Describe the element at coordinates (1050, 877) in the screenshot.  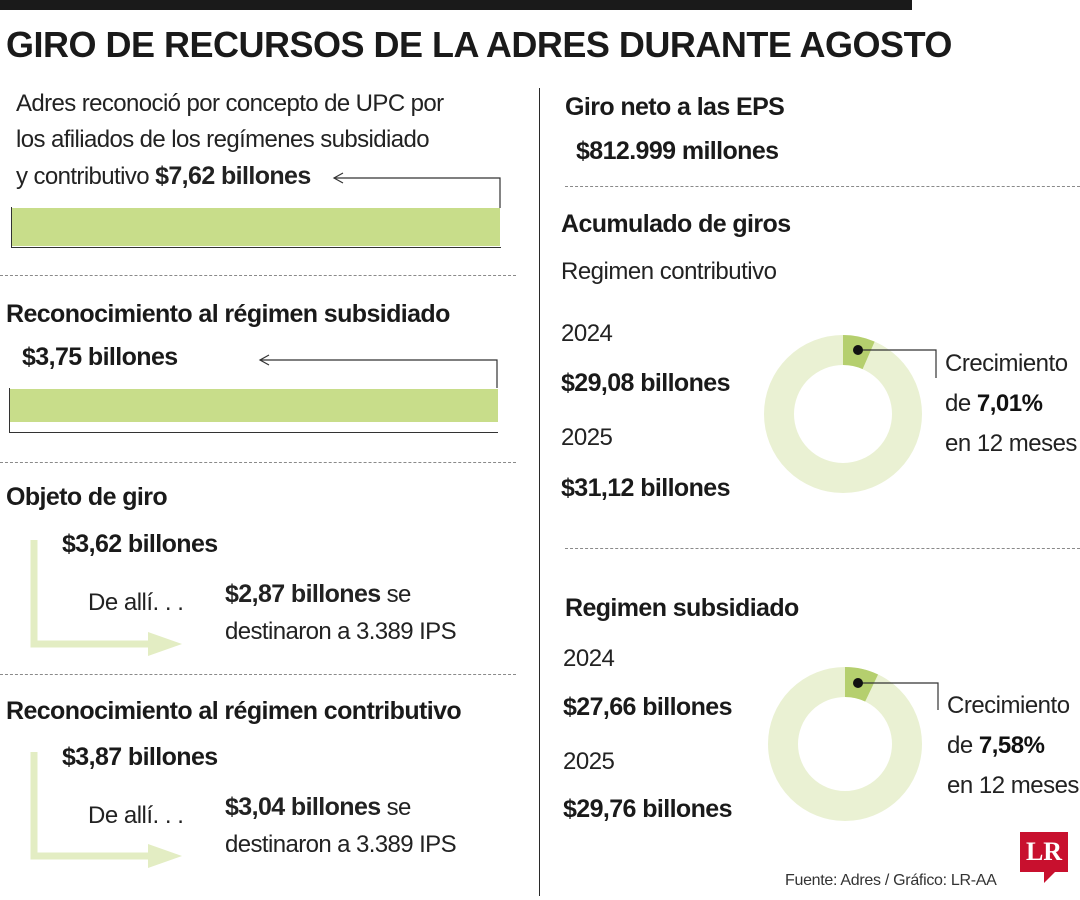
I see `lr-logo-tail` at that location.